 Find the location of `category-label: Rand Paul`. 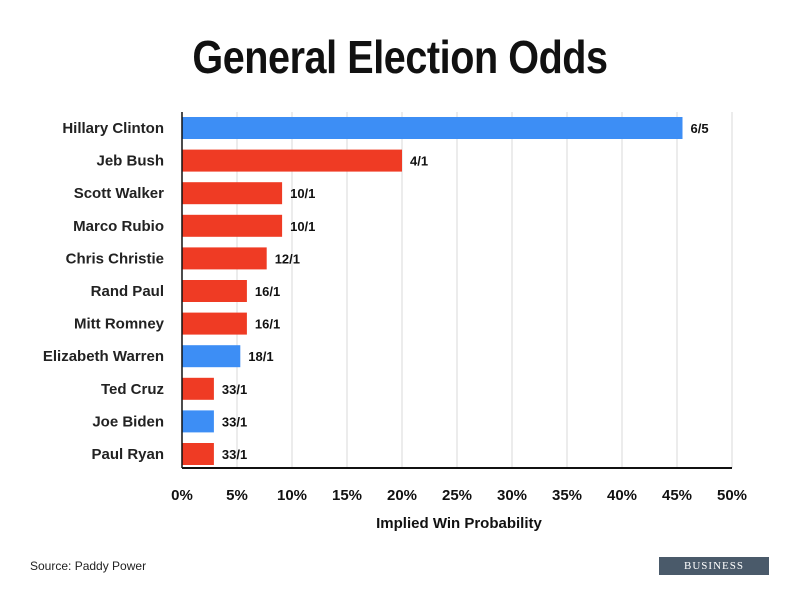

category-label: Rand Paul is located at coordinates (127, 291).